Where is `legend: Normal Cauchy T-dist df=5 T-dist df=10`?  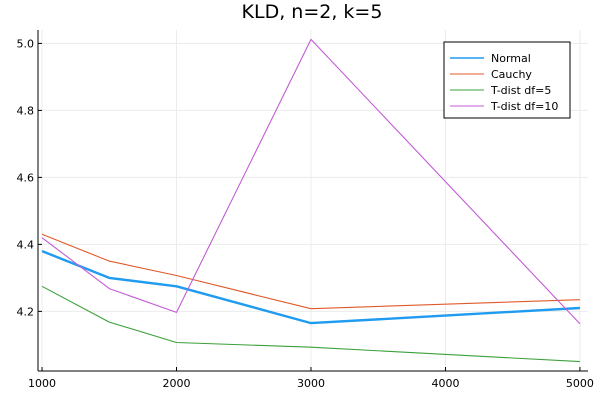 legend: Normal Cauchy T-dist df=5 T-dist df=10 is located at coordinates (507, 80).